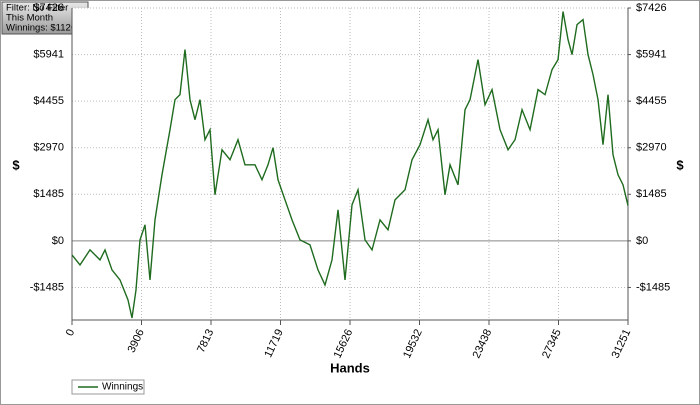 The height and width of the screenshot is (405, 700). Describe the element at coordinates (642, 241) in the screenshot. I see `y2-tick-label: $0` at that location.